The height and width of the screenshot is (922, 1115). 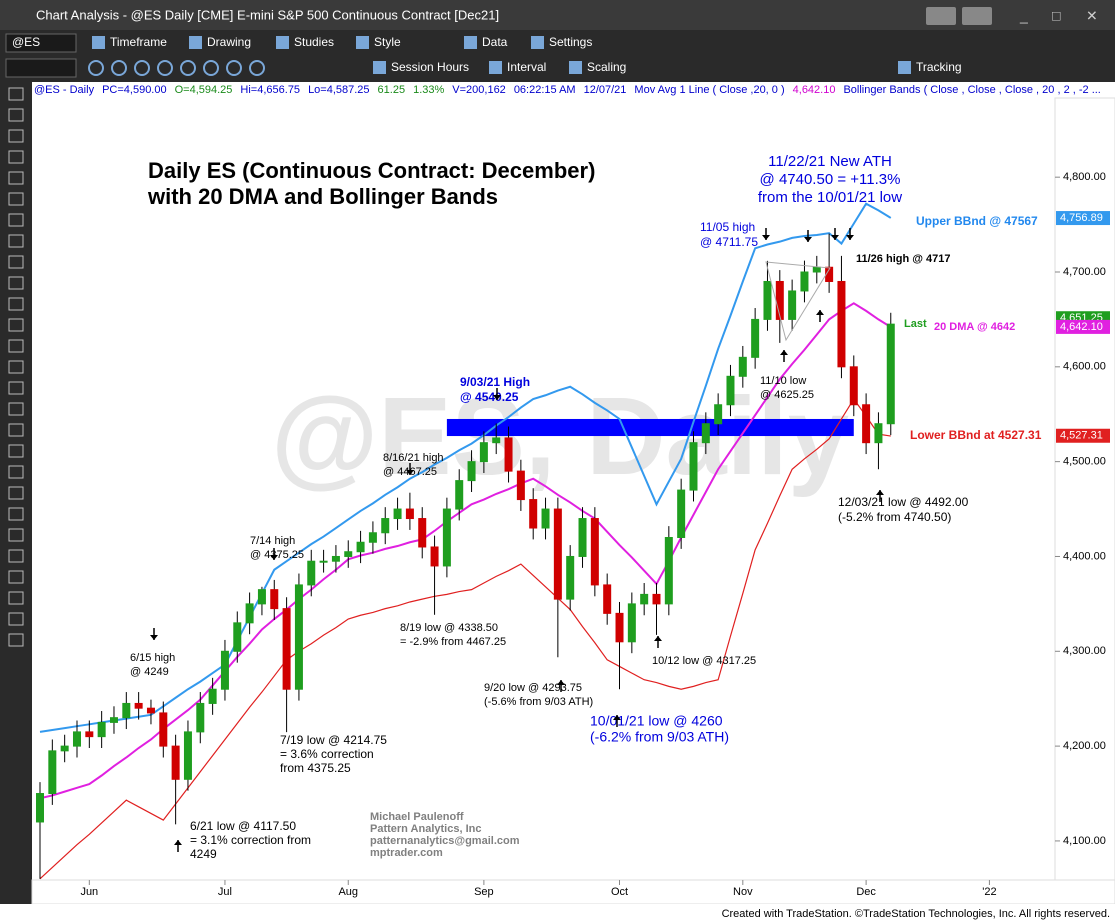 I want to click on x-tick-label: '22, so click(x=989, y=892).